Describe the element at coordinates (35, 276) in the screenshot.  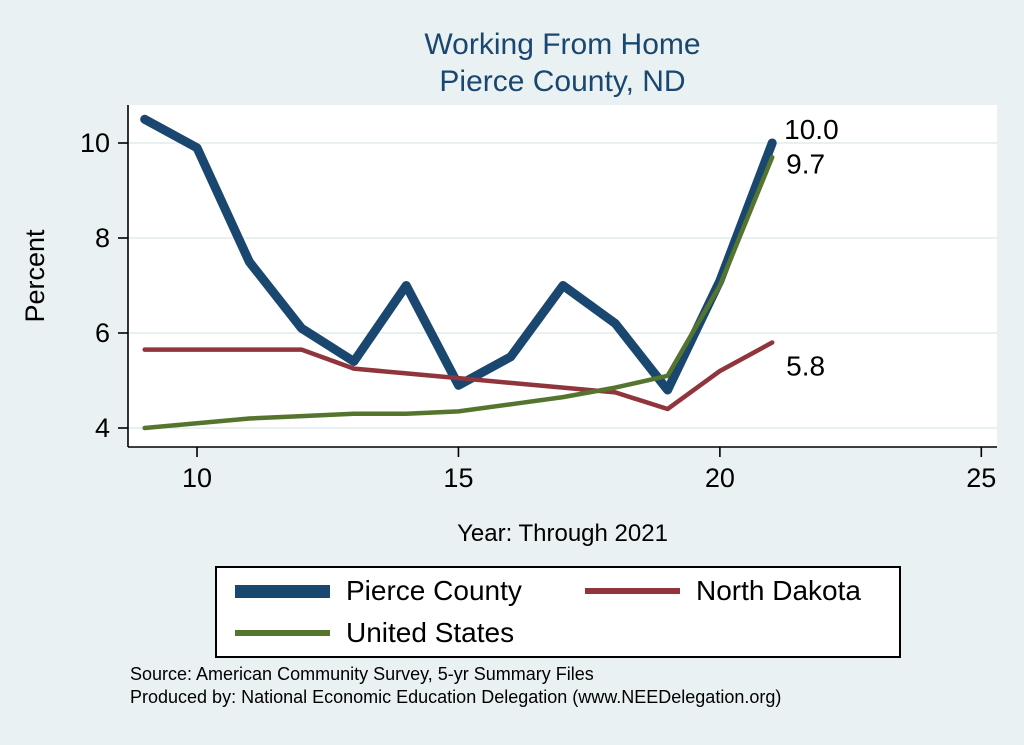
I see `y-axis-title: Percent` at that location.